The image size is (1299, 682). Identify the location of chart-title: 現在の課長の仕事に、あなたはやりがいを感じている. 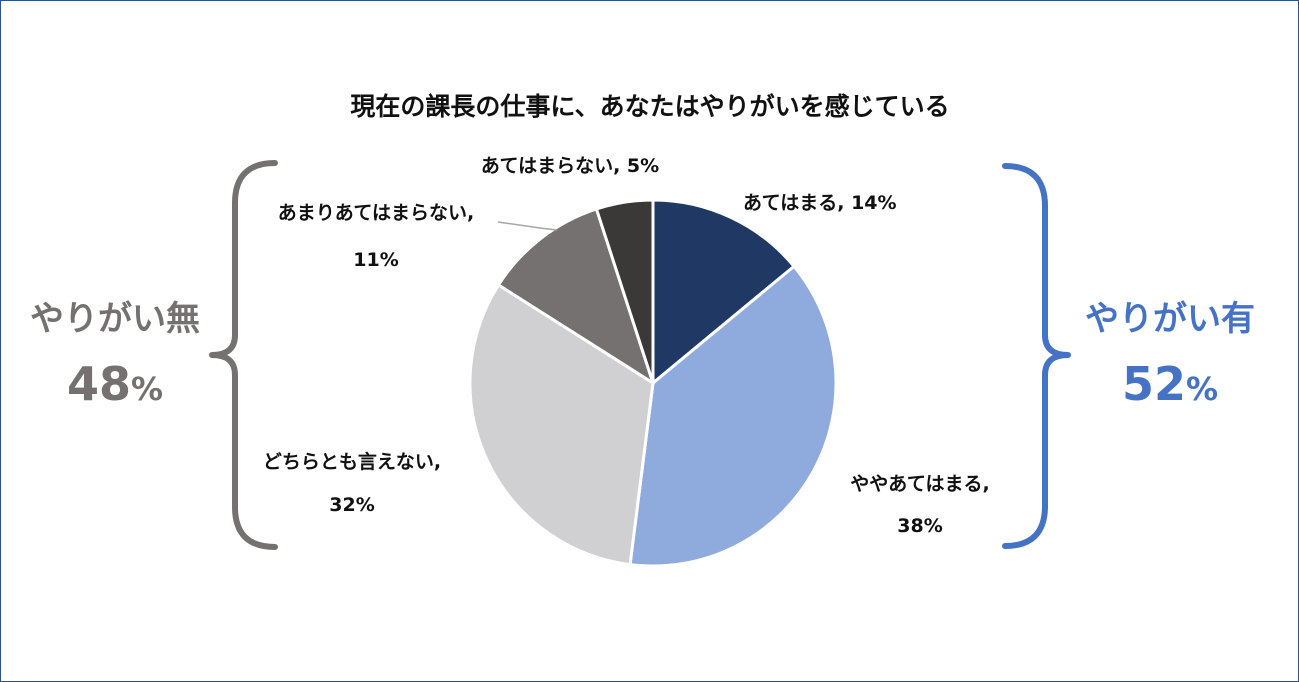
(649, 106).